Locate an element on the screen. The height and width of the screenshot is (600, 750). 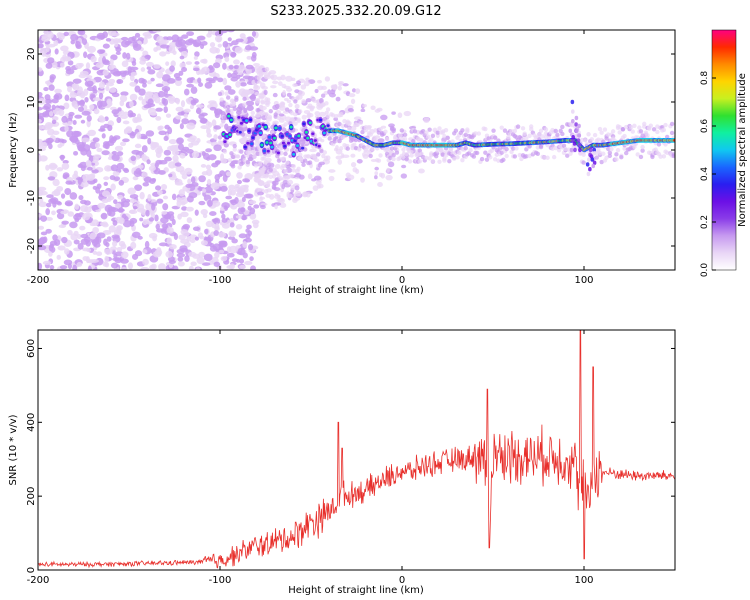
snr-y-tick-label: 200 is located at coordinates (31, 496).